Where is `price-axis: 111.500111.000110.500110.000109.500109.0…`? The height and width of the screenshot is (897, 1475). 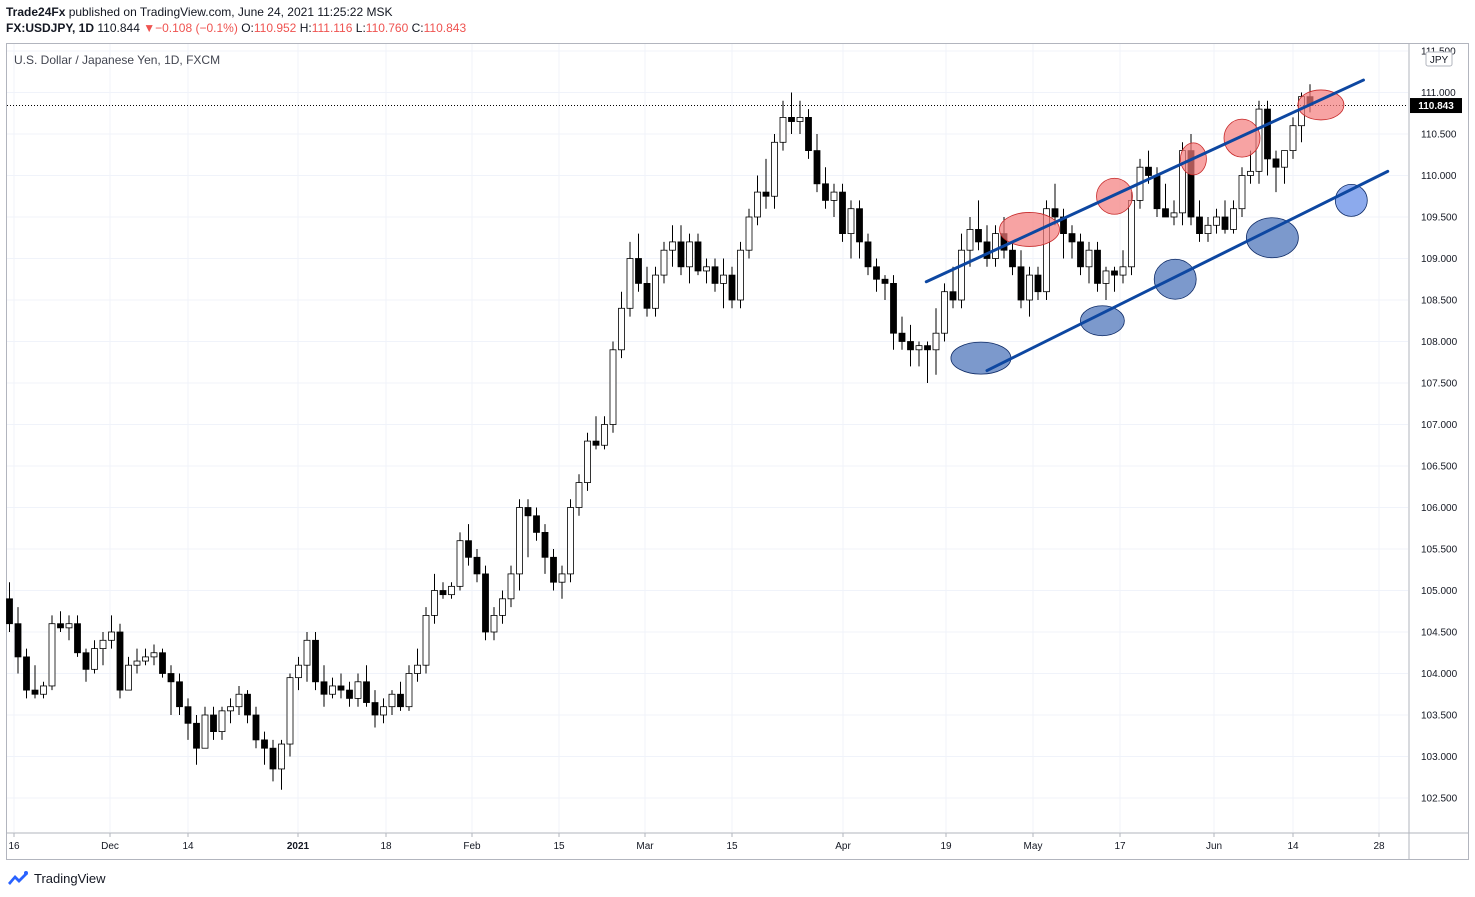 price-axis: 111.500111.000110.500110.000109.500109.0… is located at coordinates (1439, 426).